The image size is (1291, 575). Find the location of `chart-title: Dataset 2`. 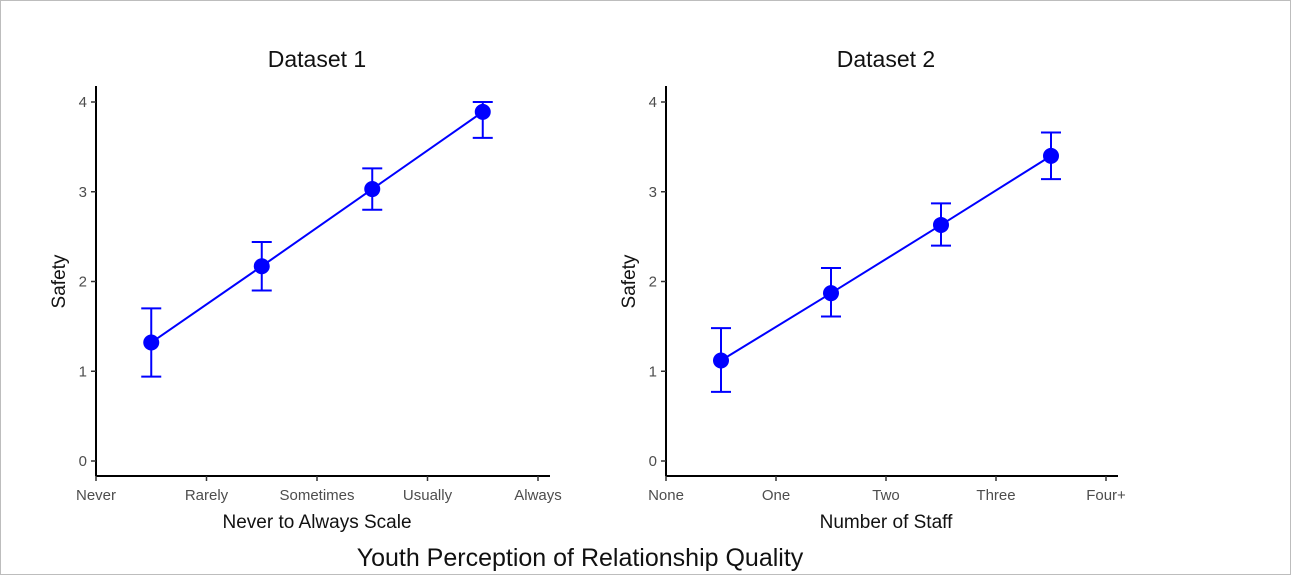

chart-title: Dataset 2 is located at coordinates (886, 59).